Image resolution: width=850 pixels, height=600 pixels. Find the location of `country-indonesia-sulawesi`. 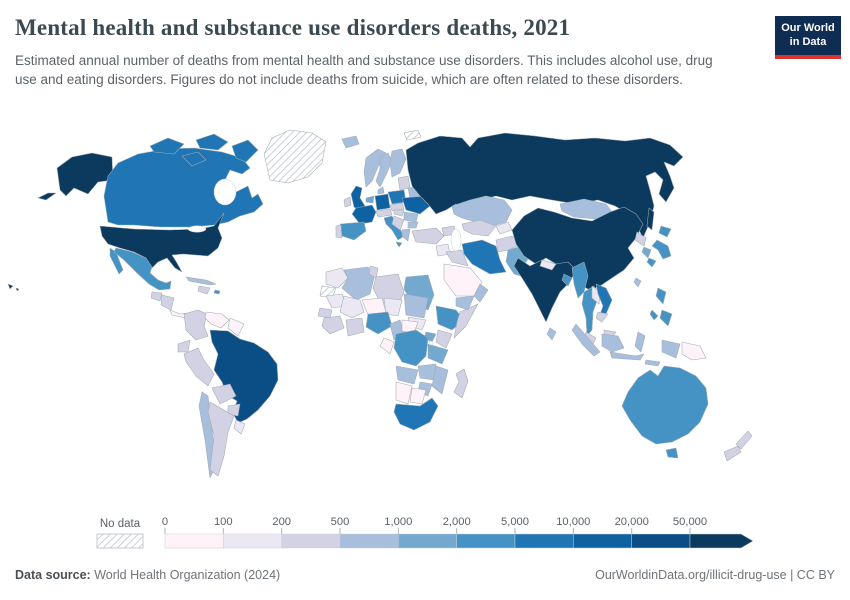

country-indonesia-sulawesi is located at coordinates (640, 342).